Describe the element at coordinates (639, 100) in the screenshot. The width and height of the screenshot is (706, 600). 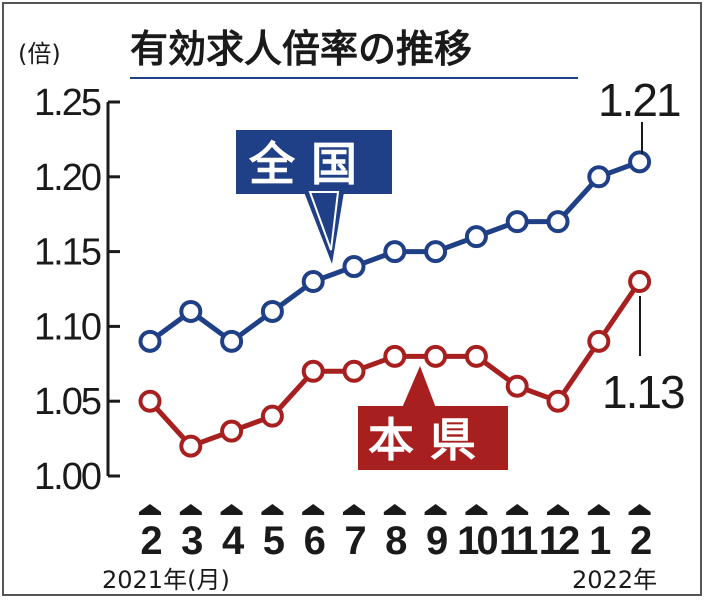
I see `end-value-national: 1.21` at that location.